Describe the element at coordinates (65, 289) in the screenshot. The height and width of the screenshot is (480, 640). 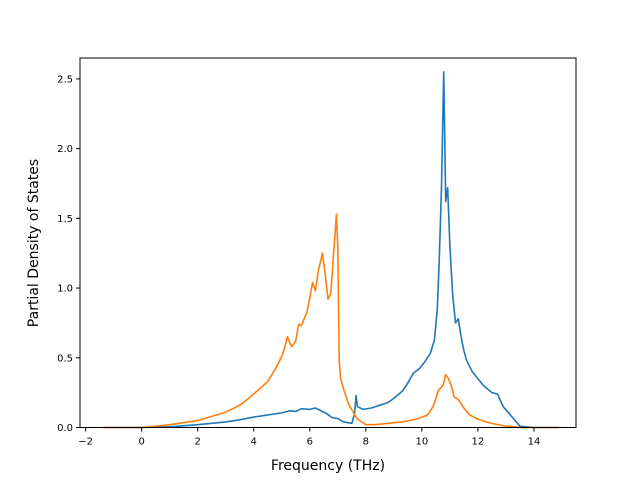
I see `y-tick-label: 1.0` at that location.